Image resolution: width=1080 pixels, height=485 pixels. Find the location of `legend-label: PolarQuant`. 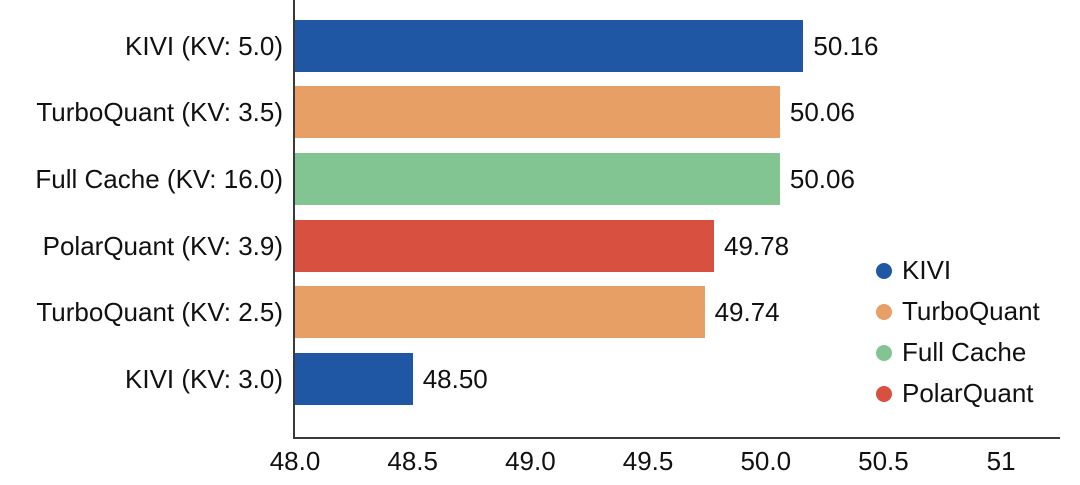

legend-label: PolarQuant is located at coordinates (968, 393).